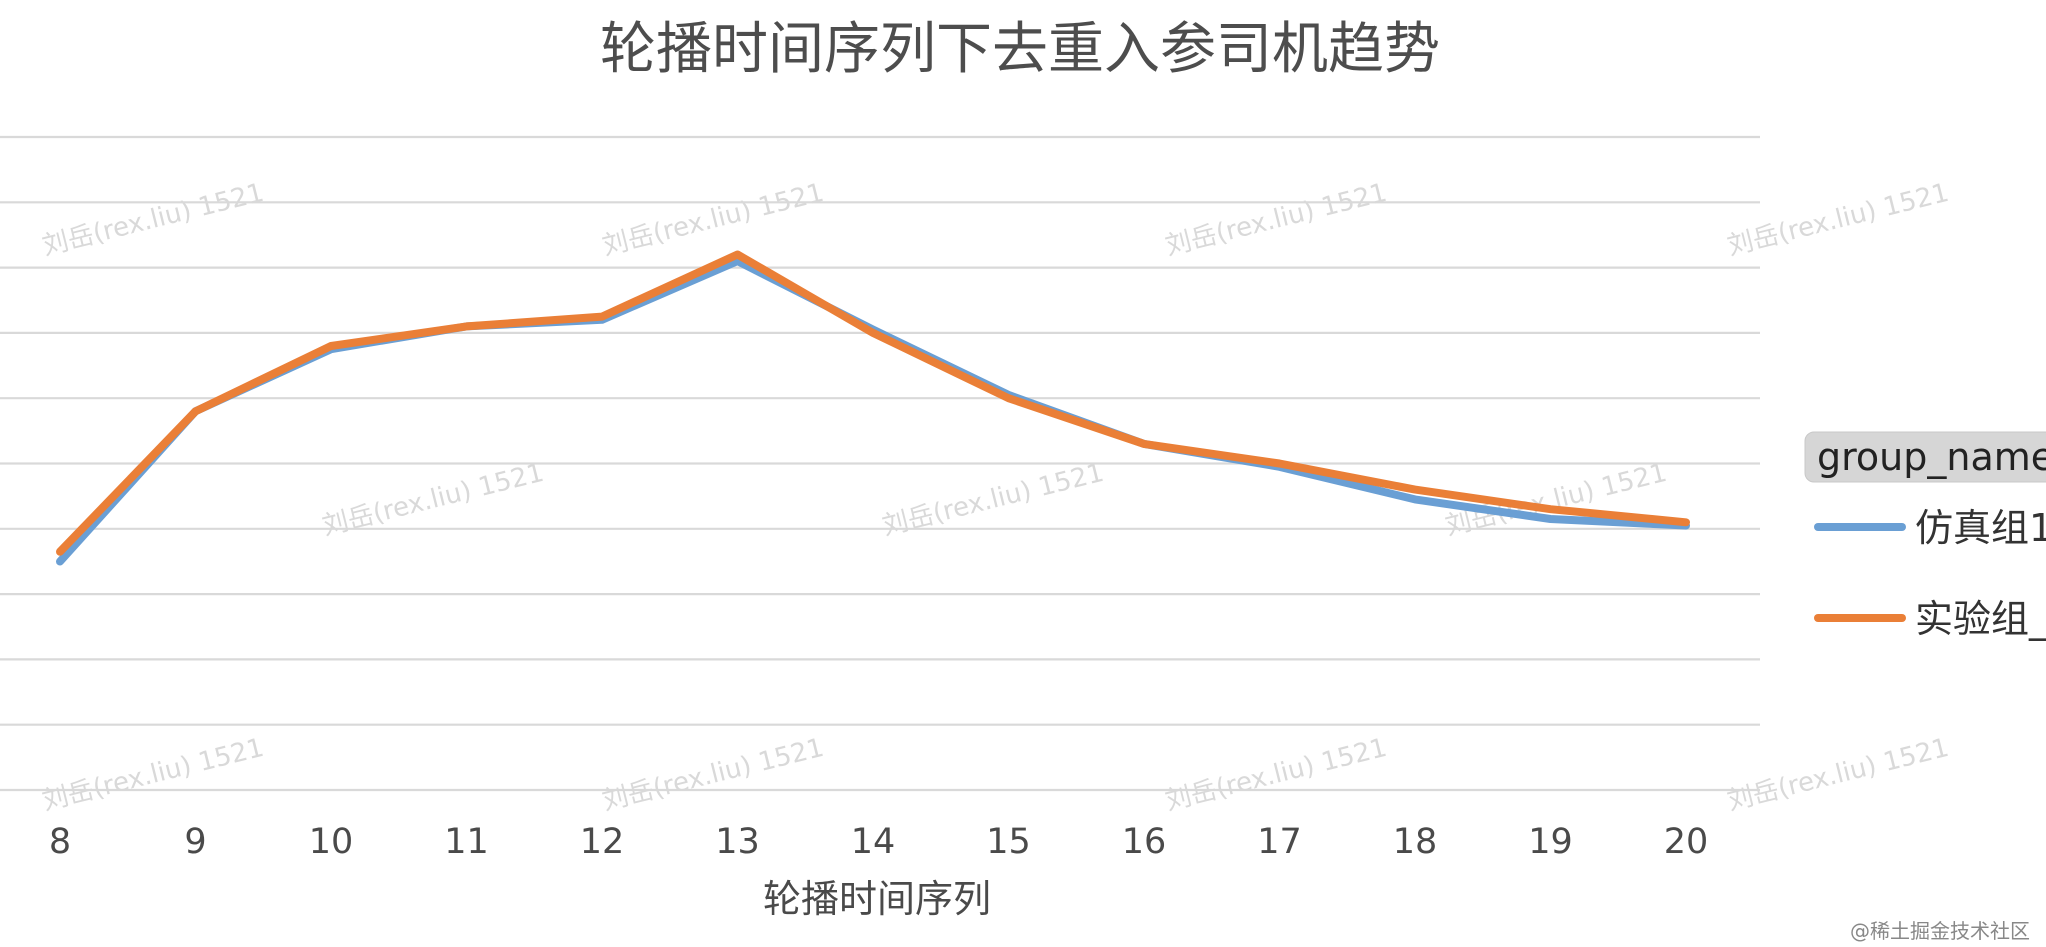 The width and height of the screenshot is (2046, 947). What do you see at coordinates (602, 842) in the screenshot?
I see `x-tick-label: 12` at bounding box center [602, 842].